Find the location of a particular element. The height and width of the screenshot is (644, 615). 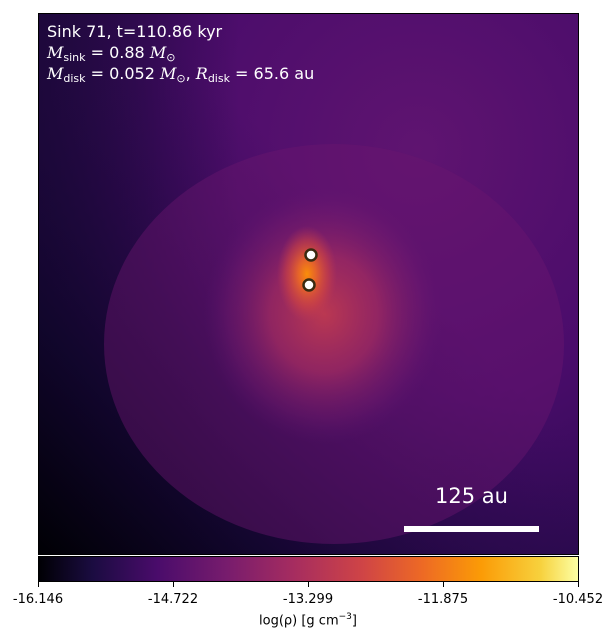

sink-particle-lower is located at coordinates (309, 285).